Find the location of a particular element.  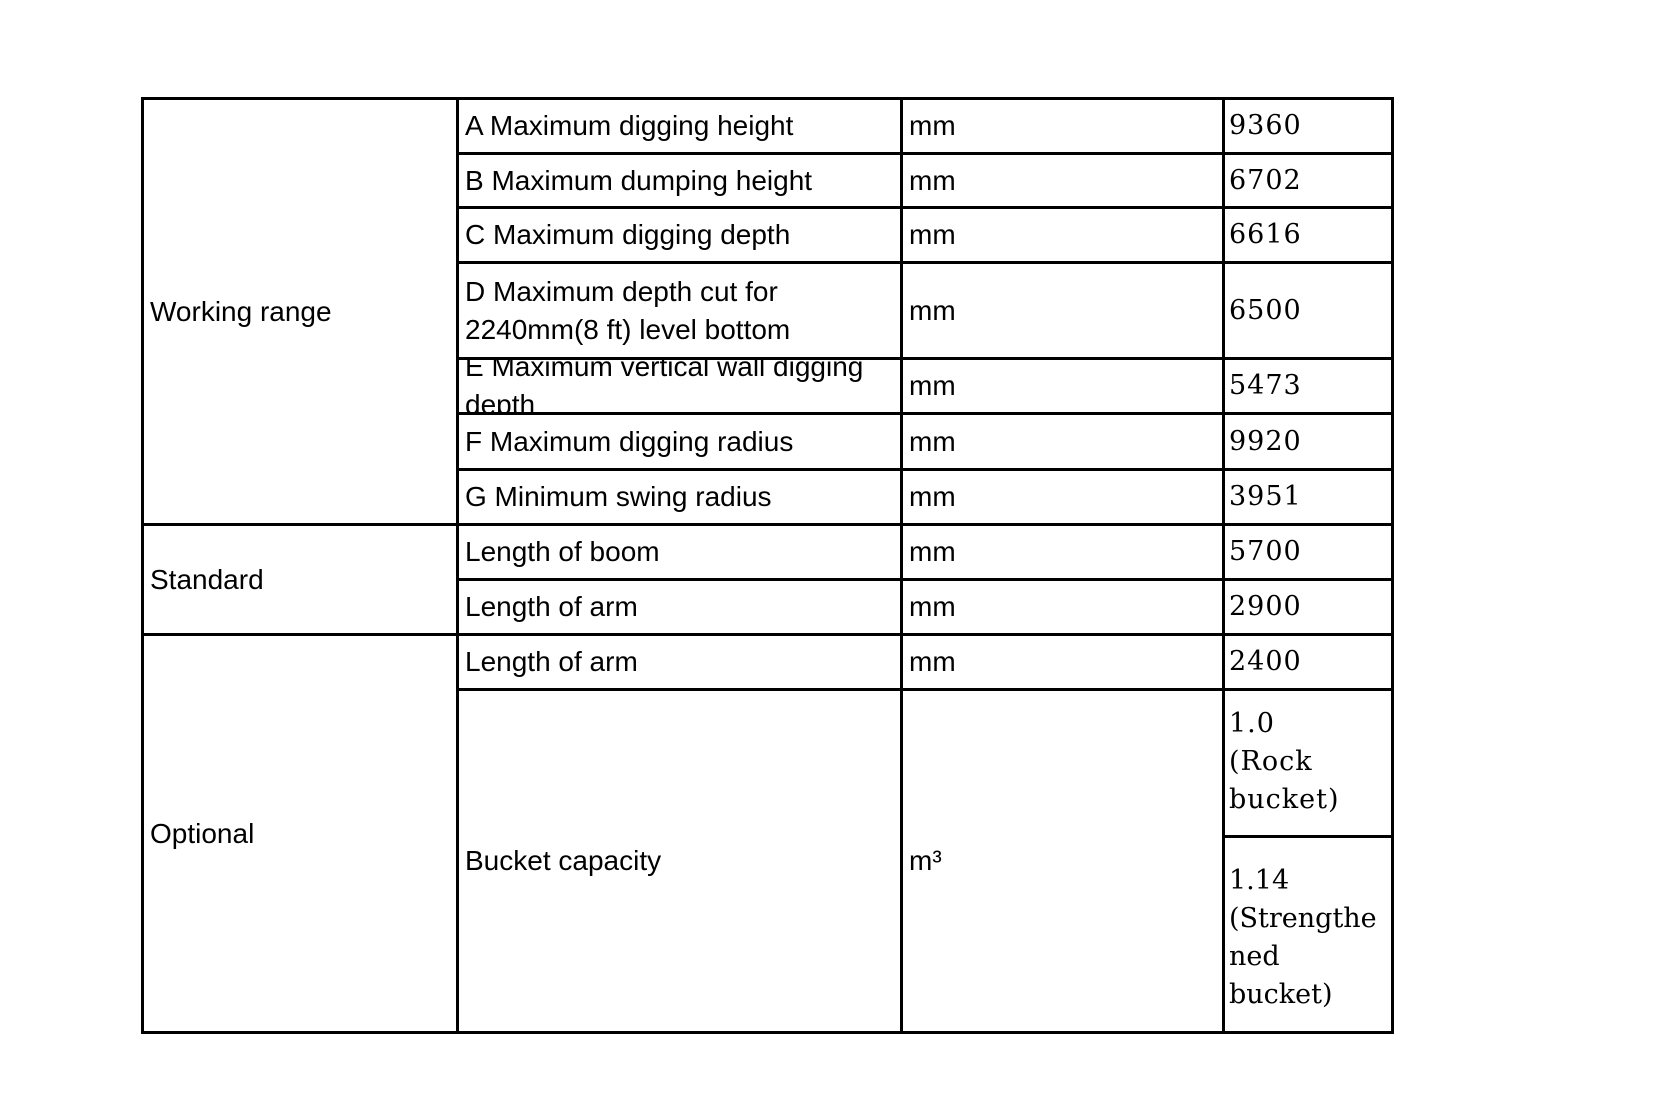

value-cell: 3951 is located at coordinates (1308, 497).